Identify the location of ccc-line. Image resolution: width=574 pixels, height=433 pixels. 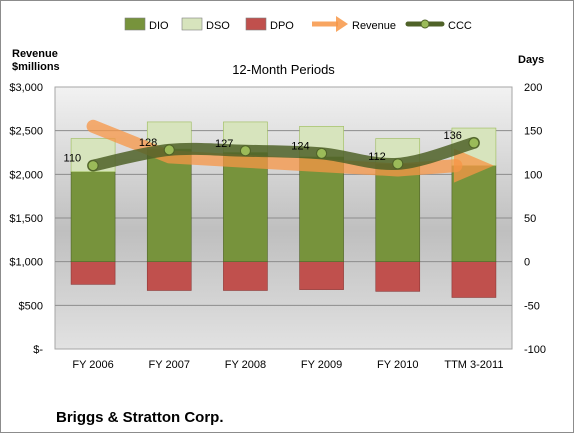
(283, 154).